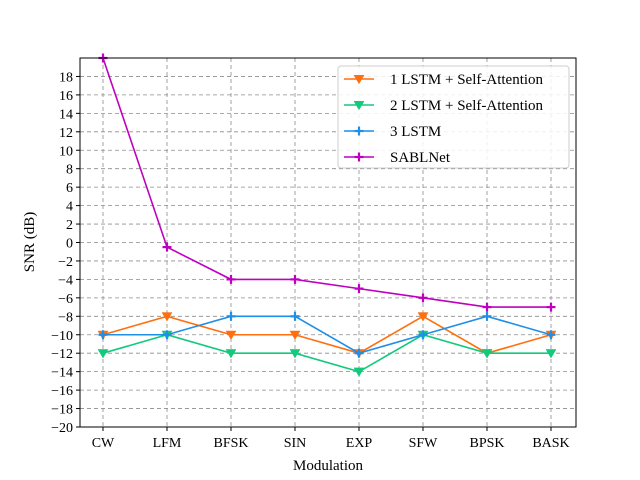 The height and width of the screenshot is (480, 640). I want to click on y-tick-label: −20, so click(62, 428).